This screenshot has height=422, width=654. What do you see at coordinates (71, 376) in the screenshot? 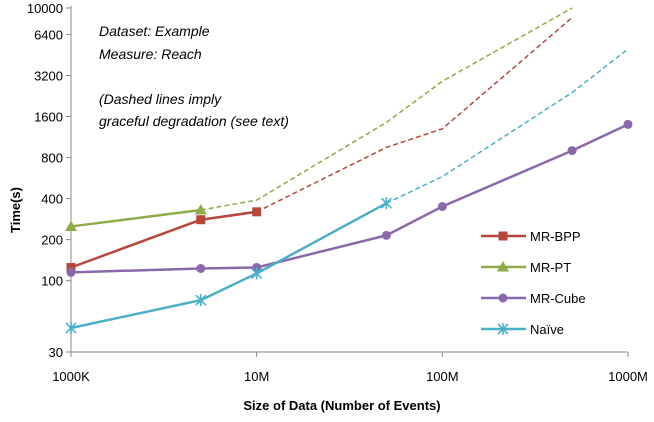
I see `x-tick-label: 1000K` at bounding box center [71, 376].